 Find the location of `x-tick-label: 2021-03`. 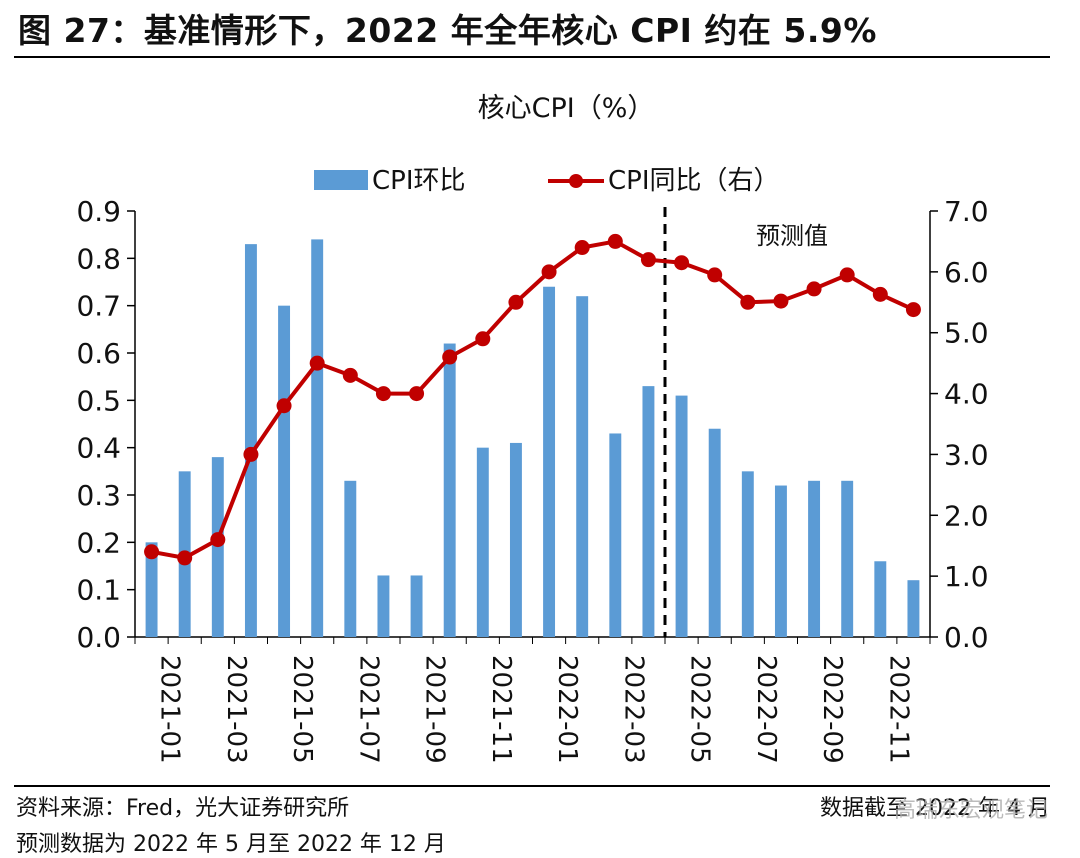

x-tick-label: 2021-03 is located at coordinates (236, 709).